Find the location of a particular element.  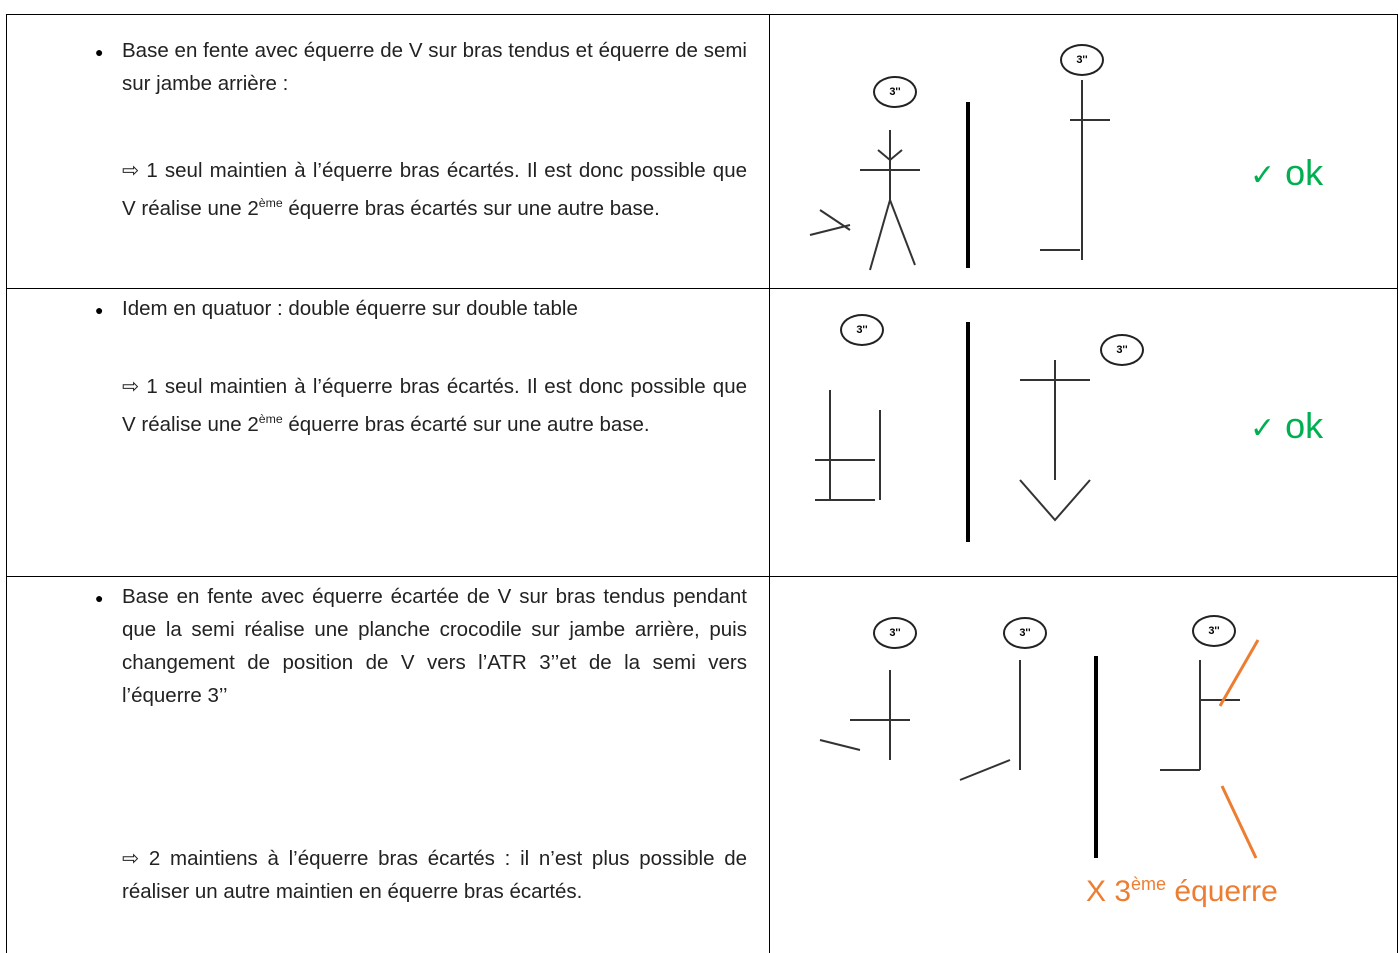

verdict-text: X 3 is located at coordinates (1109, 891).